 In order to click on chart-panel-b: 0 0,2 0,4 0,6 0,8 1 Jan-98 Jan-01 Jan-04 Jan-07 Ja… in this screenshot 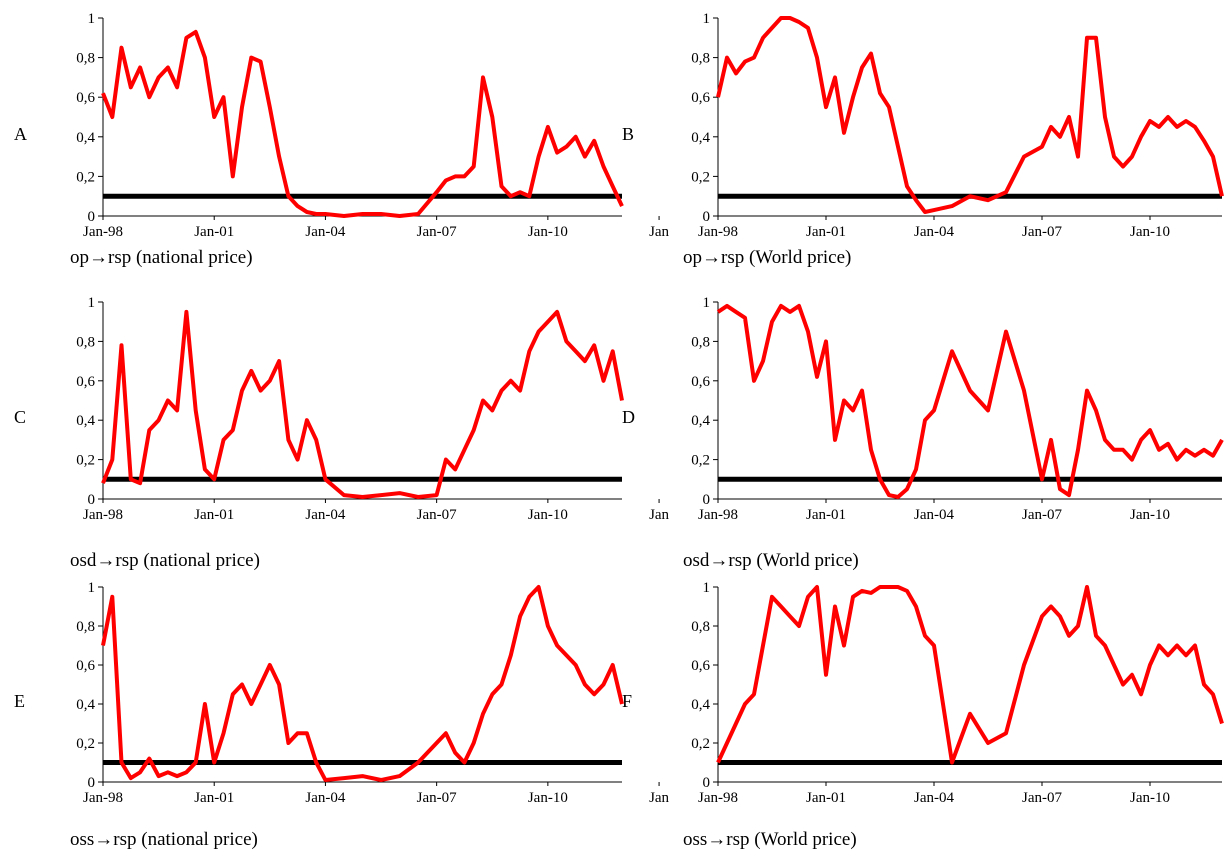, I will do `click(923, 139)`.